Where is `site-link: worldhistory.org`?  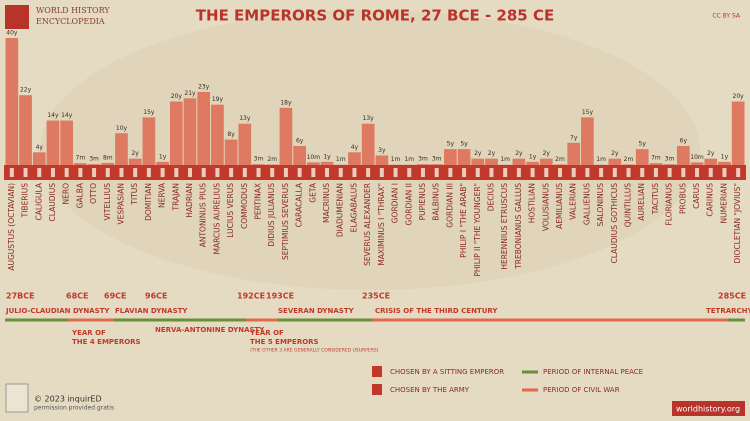 site-link: worldhistory.org is located at coordinates (708, 409).